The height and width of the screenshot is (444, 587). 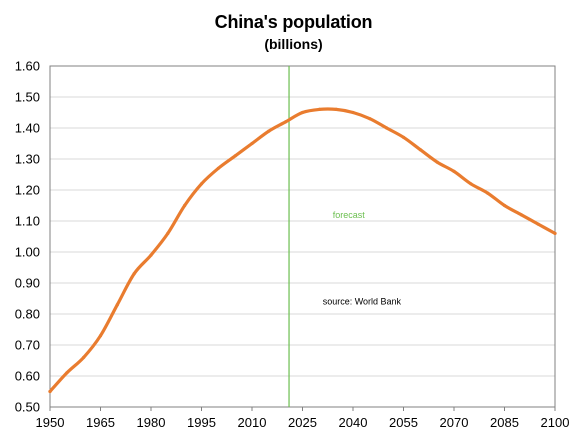 I want to click on x-tick-label: 2055, so click(x=403, y=422).